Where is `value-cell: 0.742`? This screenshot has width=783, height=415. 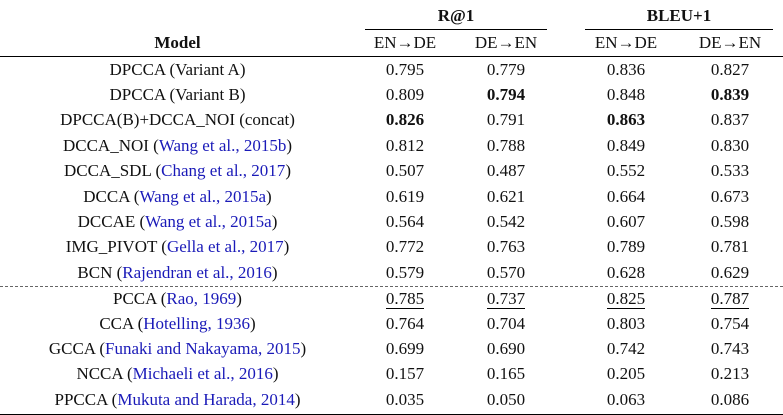 value-cell: 0.742 is located at coordinates (626, 348).